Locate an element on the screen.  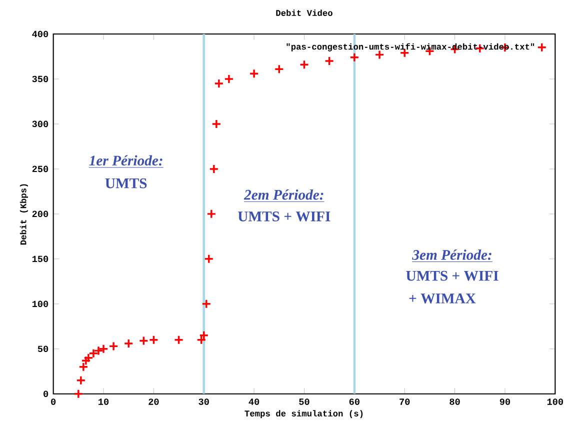
annotation: 2em Période: is located at coordinates (284, 194).